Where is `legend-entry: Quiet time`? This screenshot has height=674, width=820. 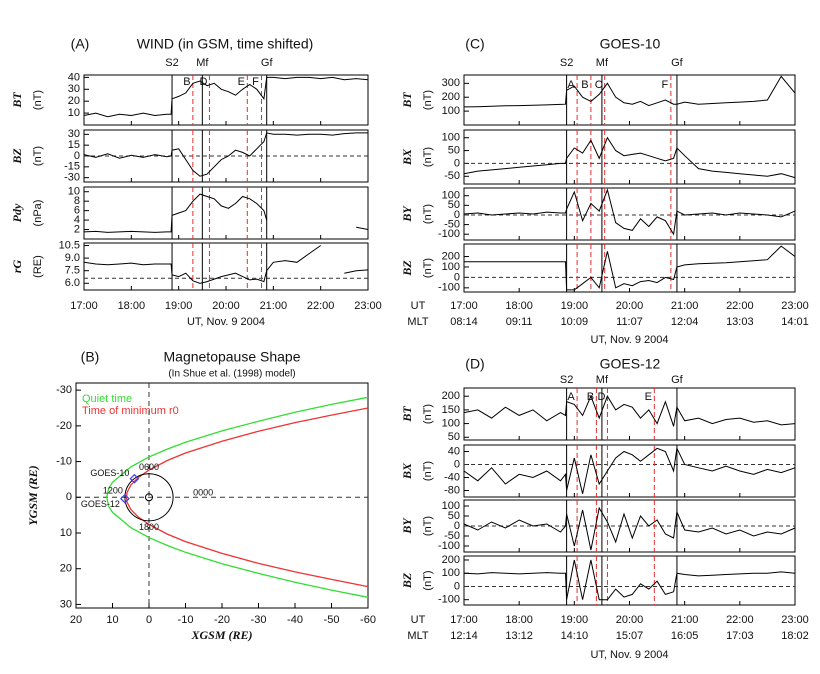
legend-entry: Quiet time is located at coordinates (107, 399).